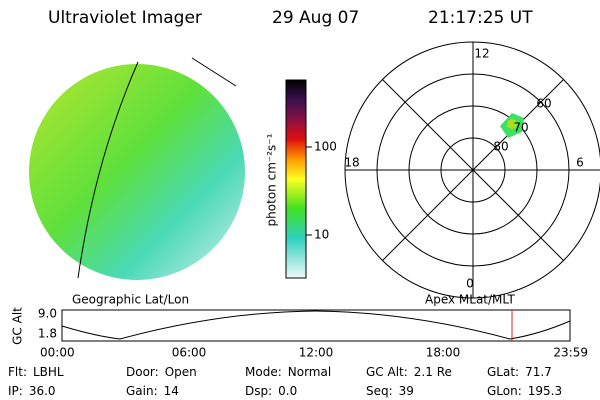  I want to click on mlt-label: 0, so click(470, 284).